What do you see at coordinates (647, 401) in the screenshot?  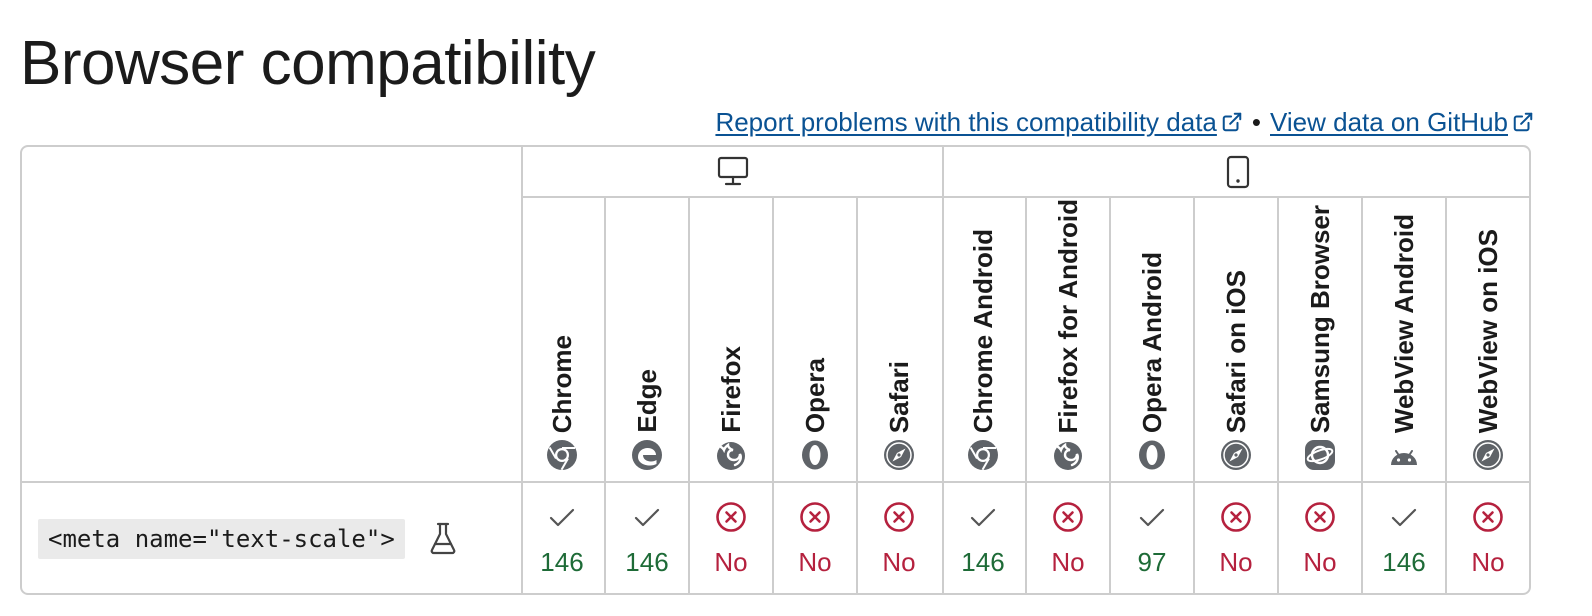 I see `browser-name: Edge` at bounding box center [647, 401].